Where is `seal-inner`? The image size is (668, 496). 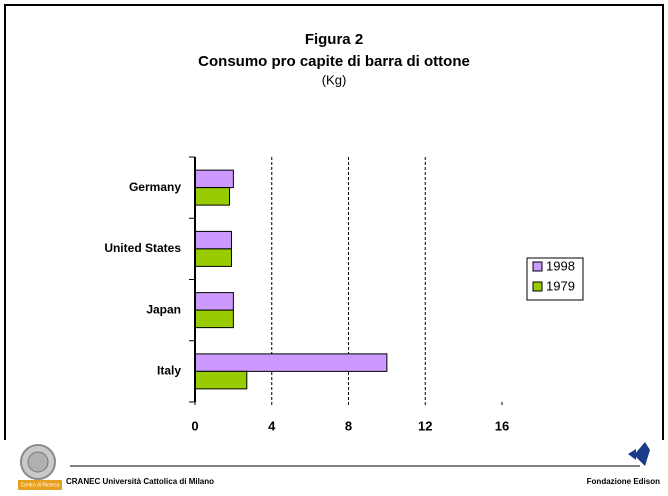 seal-inner is located at coordinates (38, 462).